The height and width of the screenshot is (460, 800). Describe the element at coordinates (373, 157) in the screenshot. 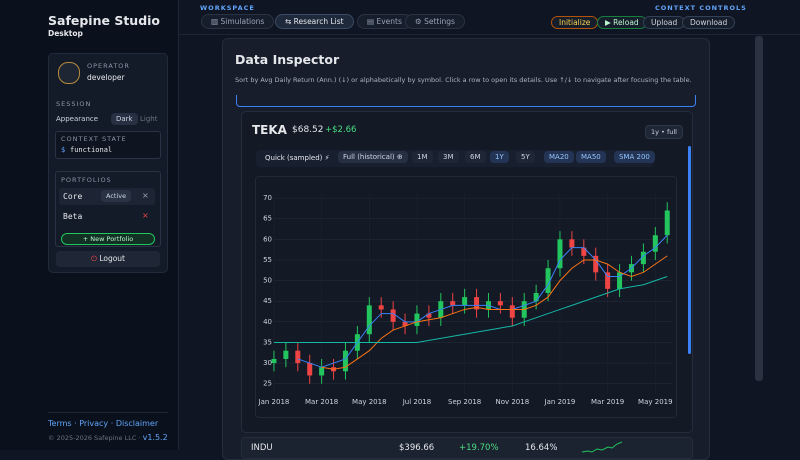

I see `mode-full: Full (historical) ⊕` at that location.